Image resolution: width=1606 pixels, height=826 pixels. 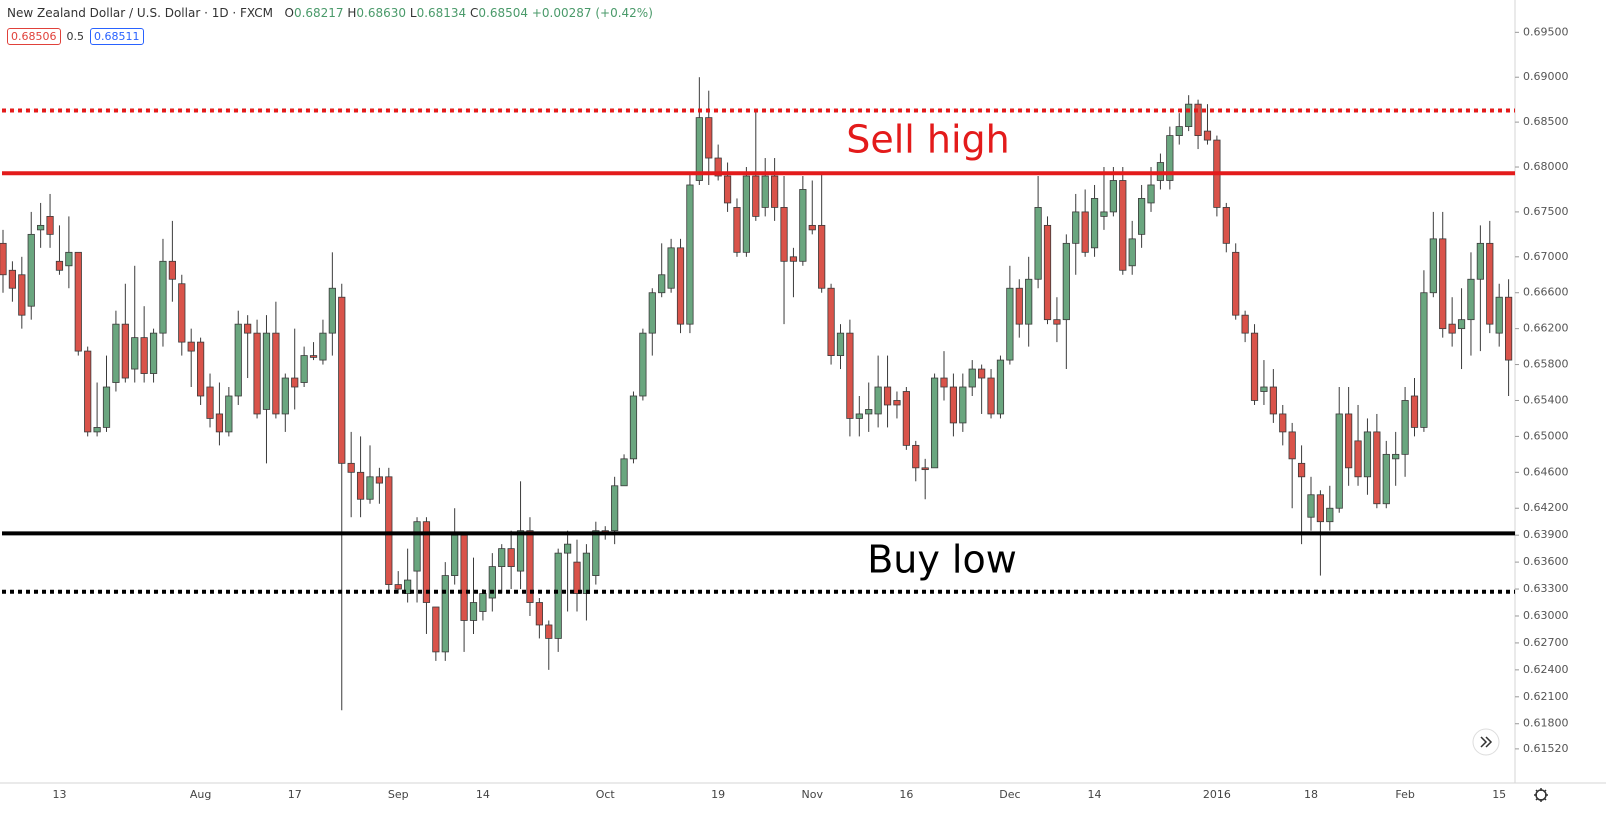 What do you see at coordinates (441, 13) in the screenshot?
I see `legend-value: 0.68134` at bounding box center [441, 13].